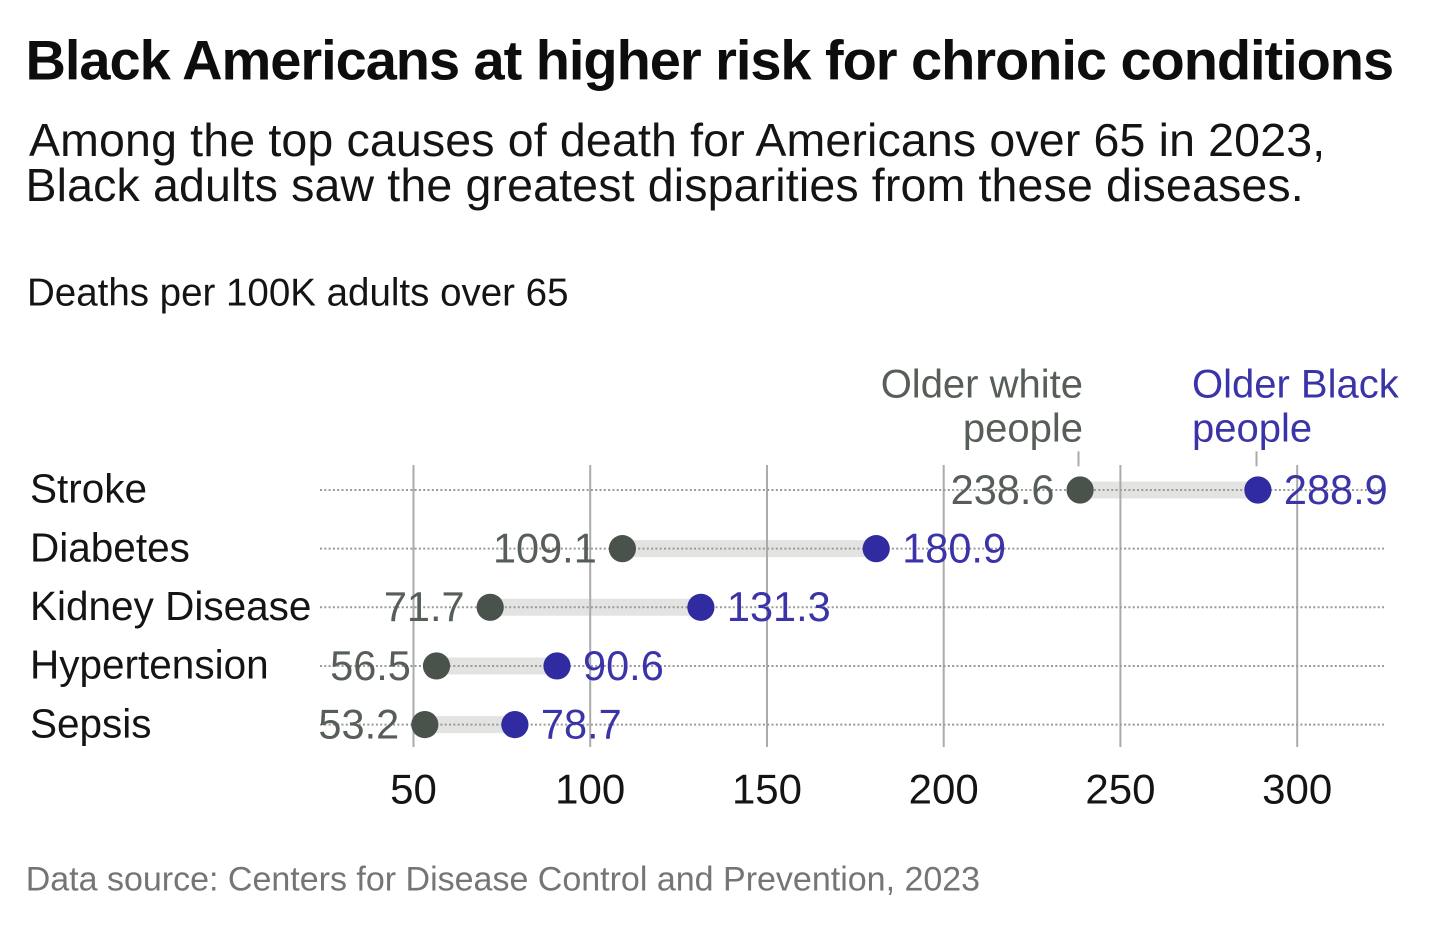  I want to click on svg-text: Diabetes, so click(110, 547).